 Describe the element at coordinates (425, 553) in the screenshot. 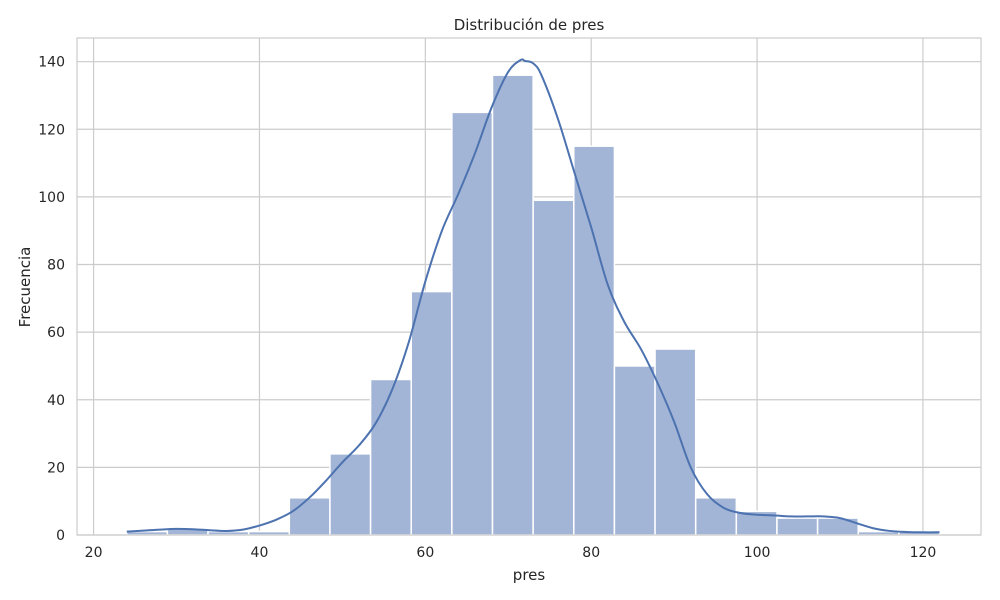

I see `x-tick-label: 60` at that location.